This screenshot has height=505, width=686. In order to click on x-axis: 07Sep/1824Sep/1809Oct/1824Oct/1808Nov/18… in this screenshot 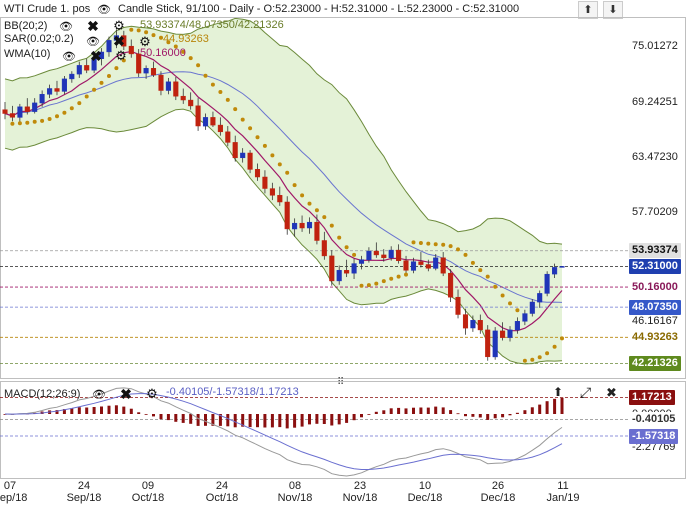, I will do `click(343, 492)`.